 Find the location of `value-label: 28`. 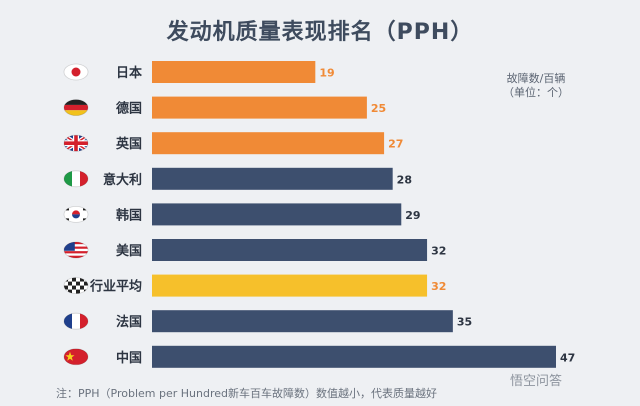

value-label: 28 is located at coordinates (404, 179).